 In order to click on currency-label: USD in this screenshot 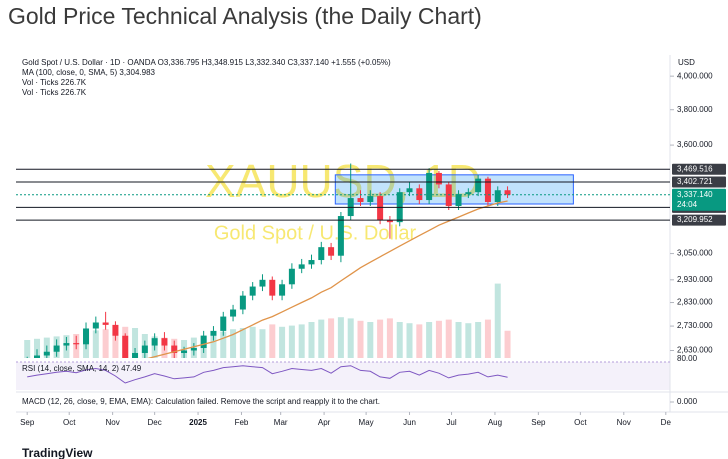, I will do `click(686, 62)`.